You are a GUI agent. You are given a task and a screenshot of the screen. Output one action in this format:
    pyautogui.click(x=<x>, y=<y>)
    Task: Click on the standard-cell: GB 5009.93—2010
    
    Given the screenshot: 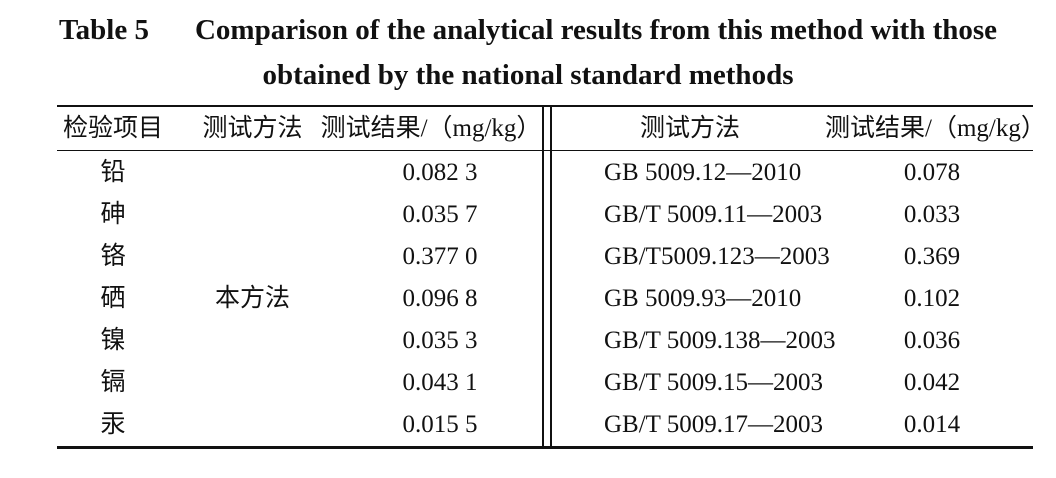 What is the action you would take?
    pyautogui.click(x=703, y=298)
    